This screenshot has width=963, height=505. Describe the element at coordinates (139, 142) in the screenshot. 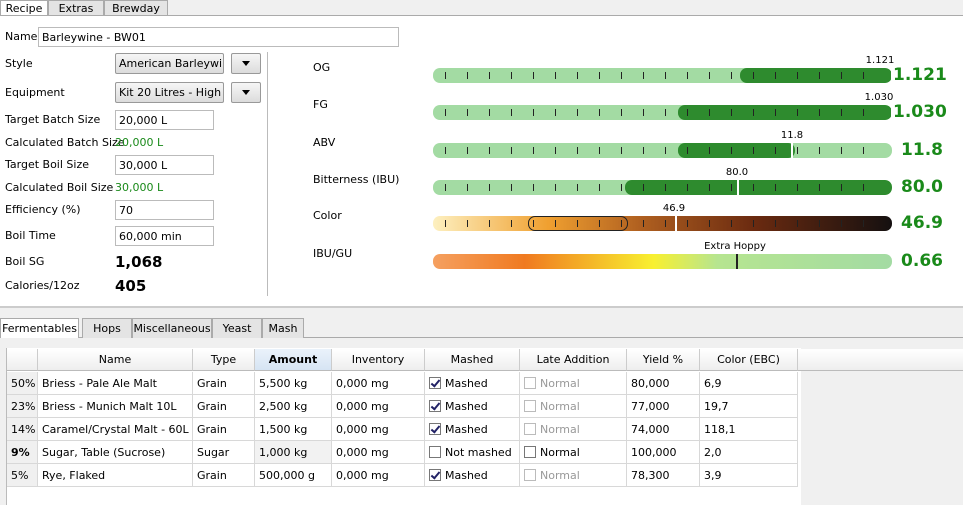

I see `calculated-value: 20,000 L` at that location.